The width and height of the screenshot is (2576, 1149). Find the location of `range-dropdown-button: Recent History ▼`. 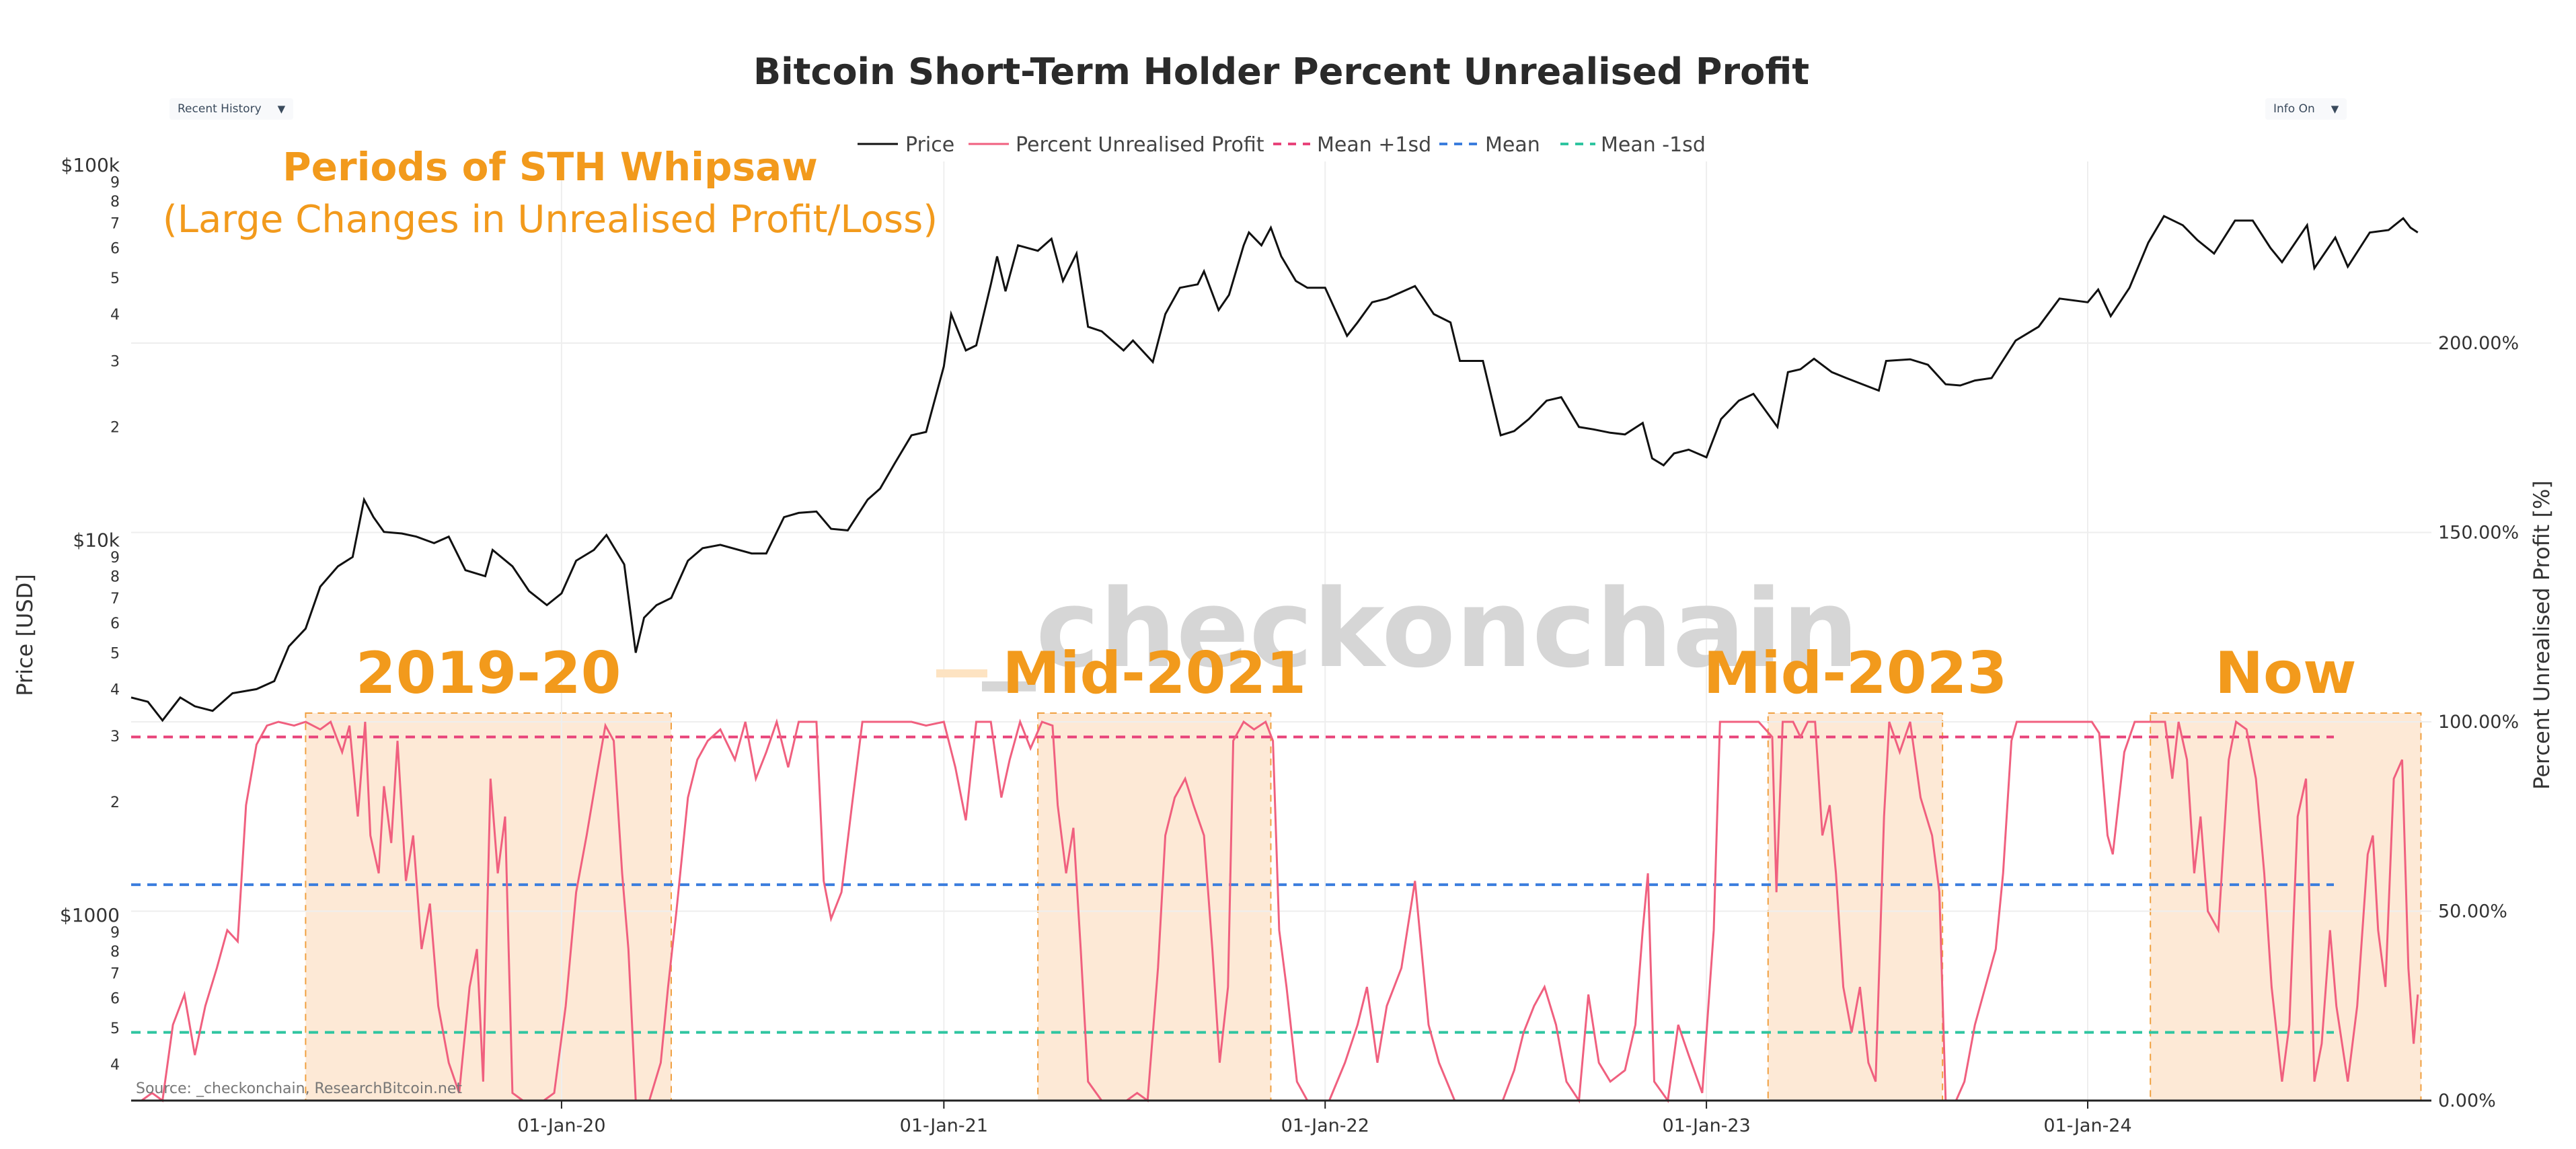

range-dropdown-button: Recent History ▼ is located at coordinates (231, 109).